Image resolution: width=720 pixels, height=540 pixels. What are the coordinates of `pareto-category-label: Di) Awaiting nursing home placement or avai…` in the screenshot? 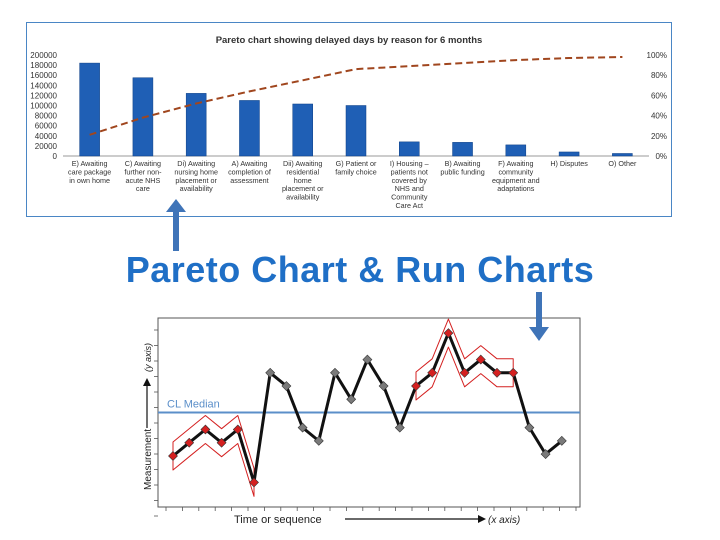 It's located at (196, 176).